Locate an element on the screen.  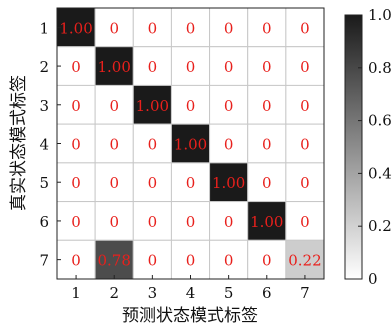
cell-value-label: 0.22 is located at coordinates (304, 261).